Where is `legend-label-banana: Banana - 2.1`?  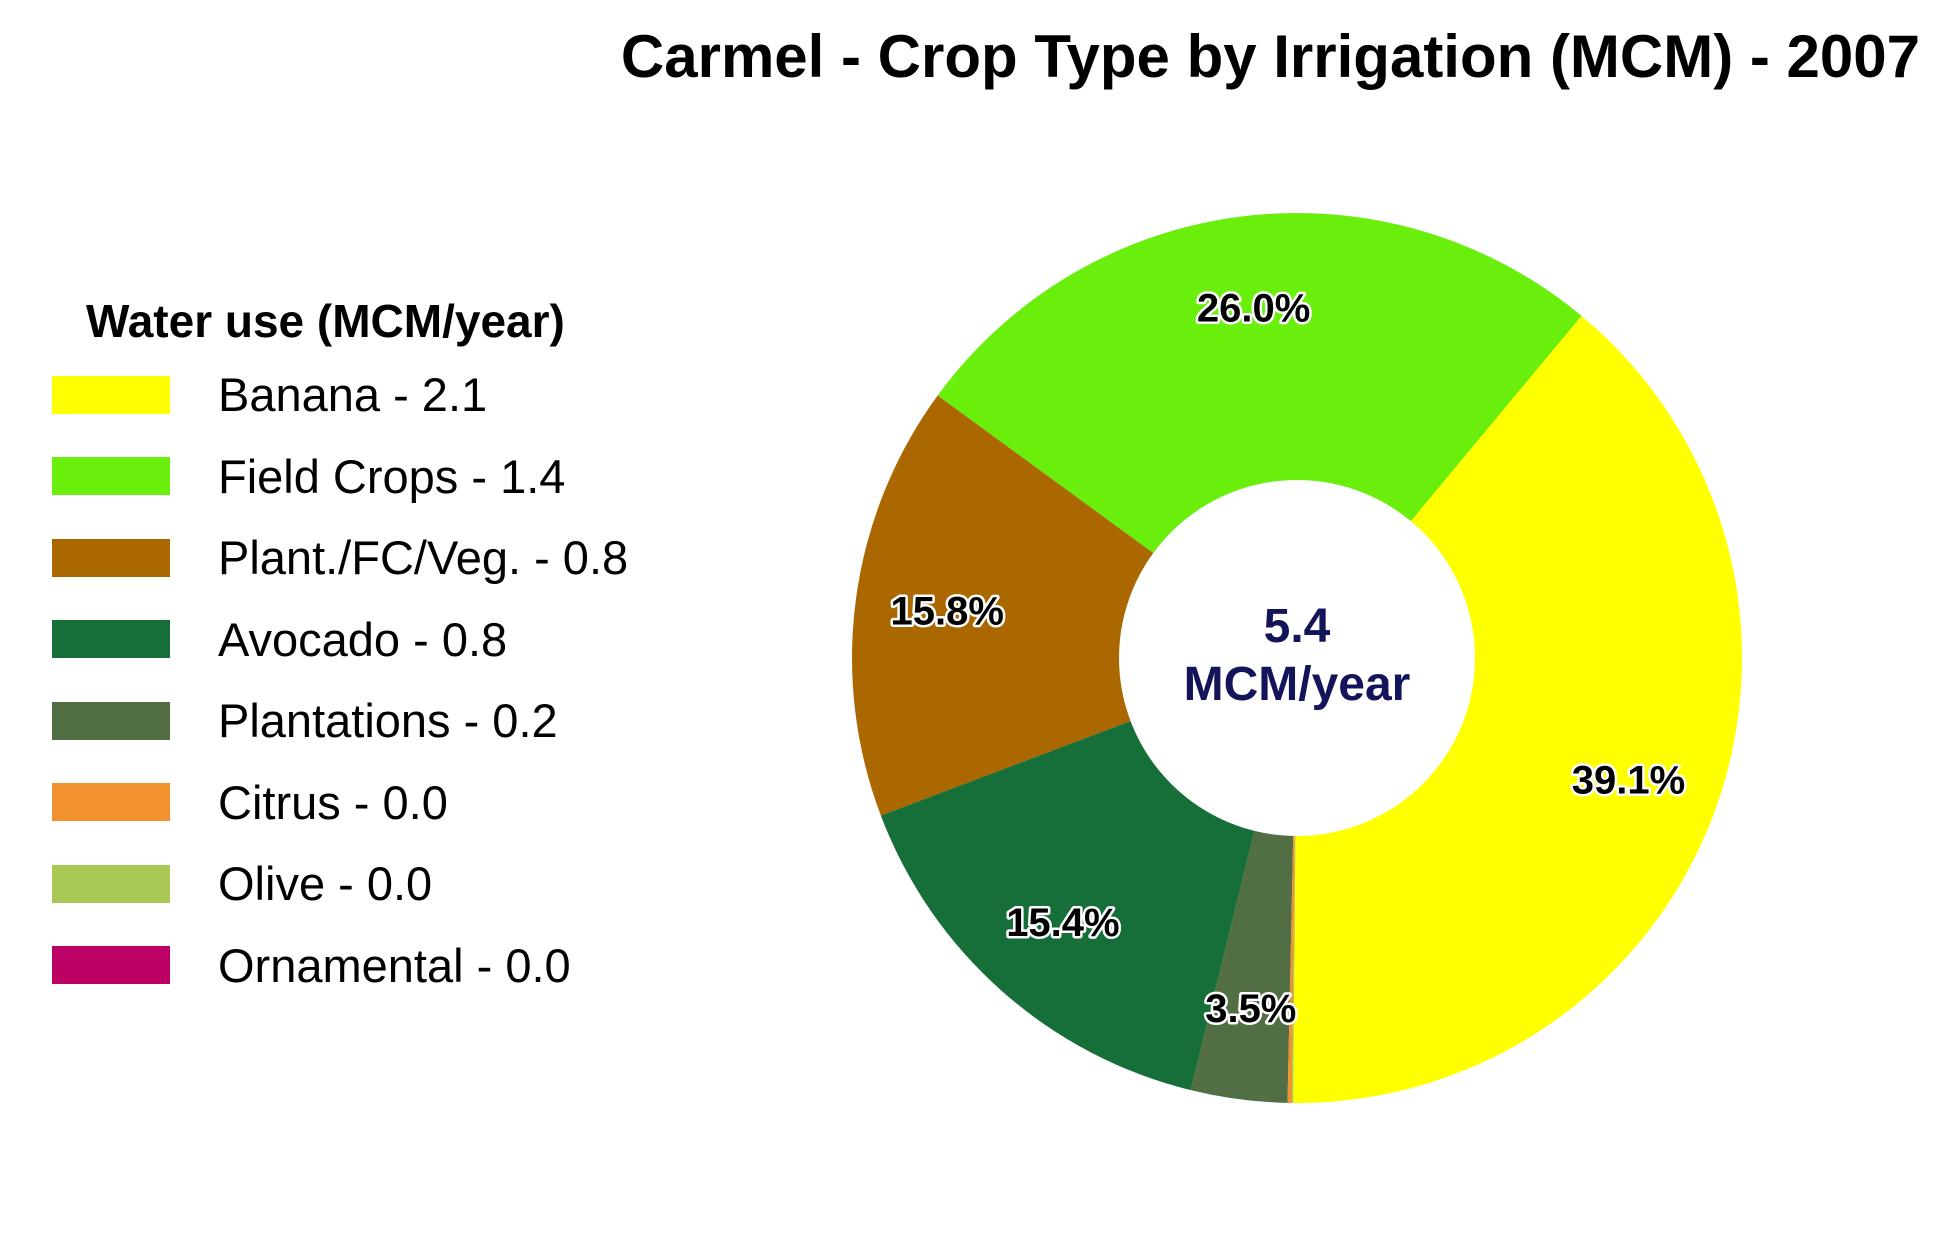
legend-label-banana: Banana - 2.1 is located at coordinates (353, 395).